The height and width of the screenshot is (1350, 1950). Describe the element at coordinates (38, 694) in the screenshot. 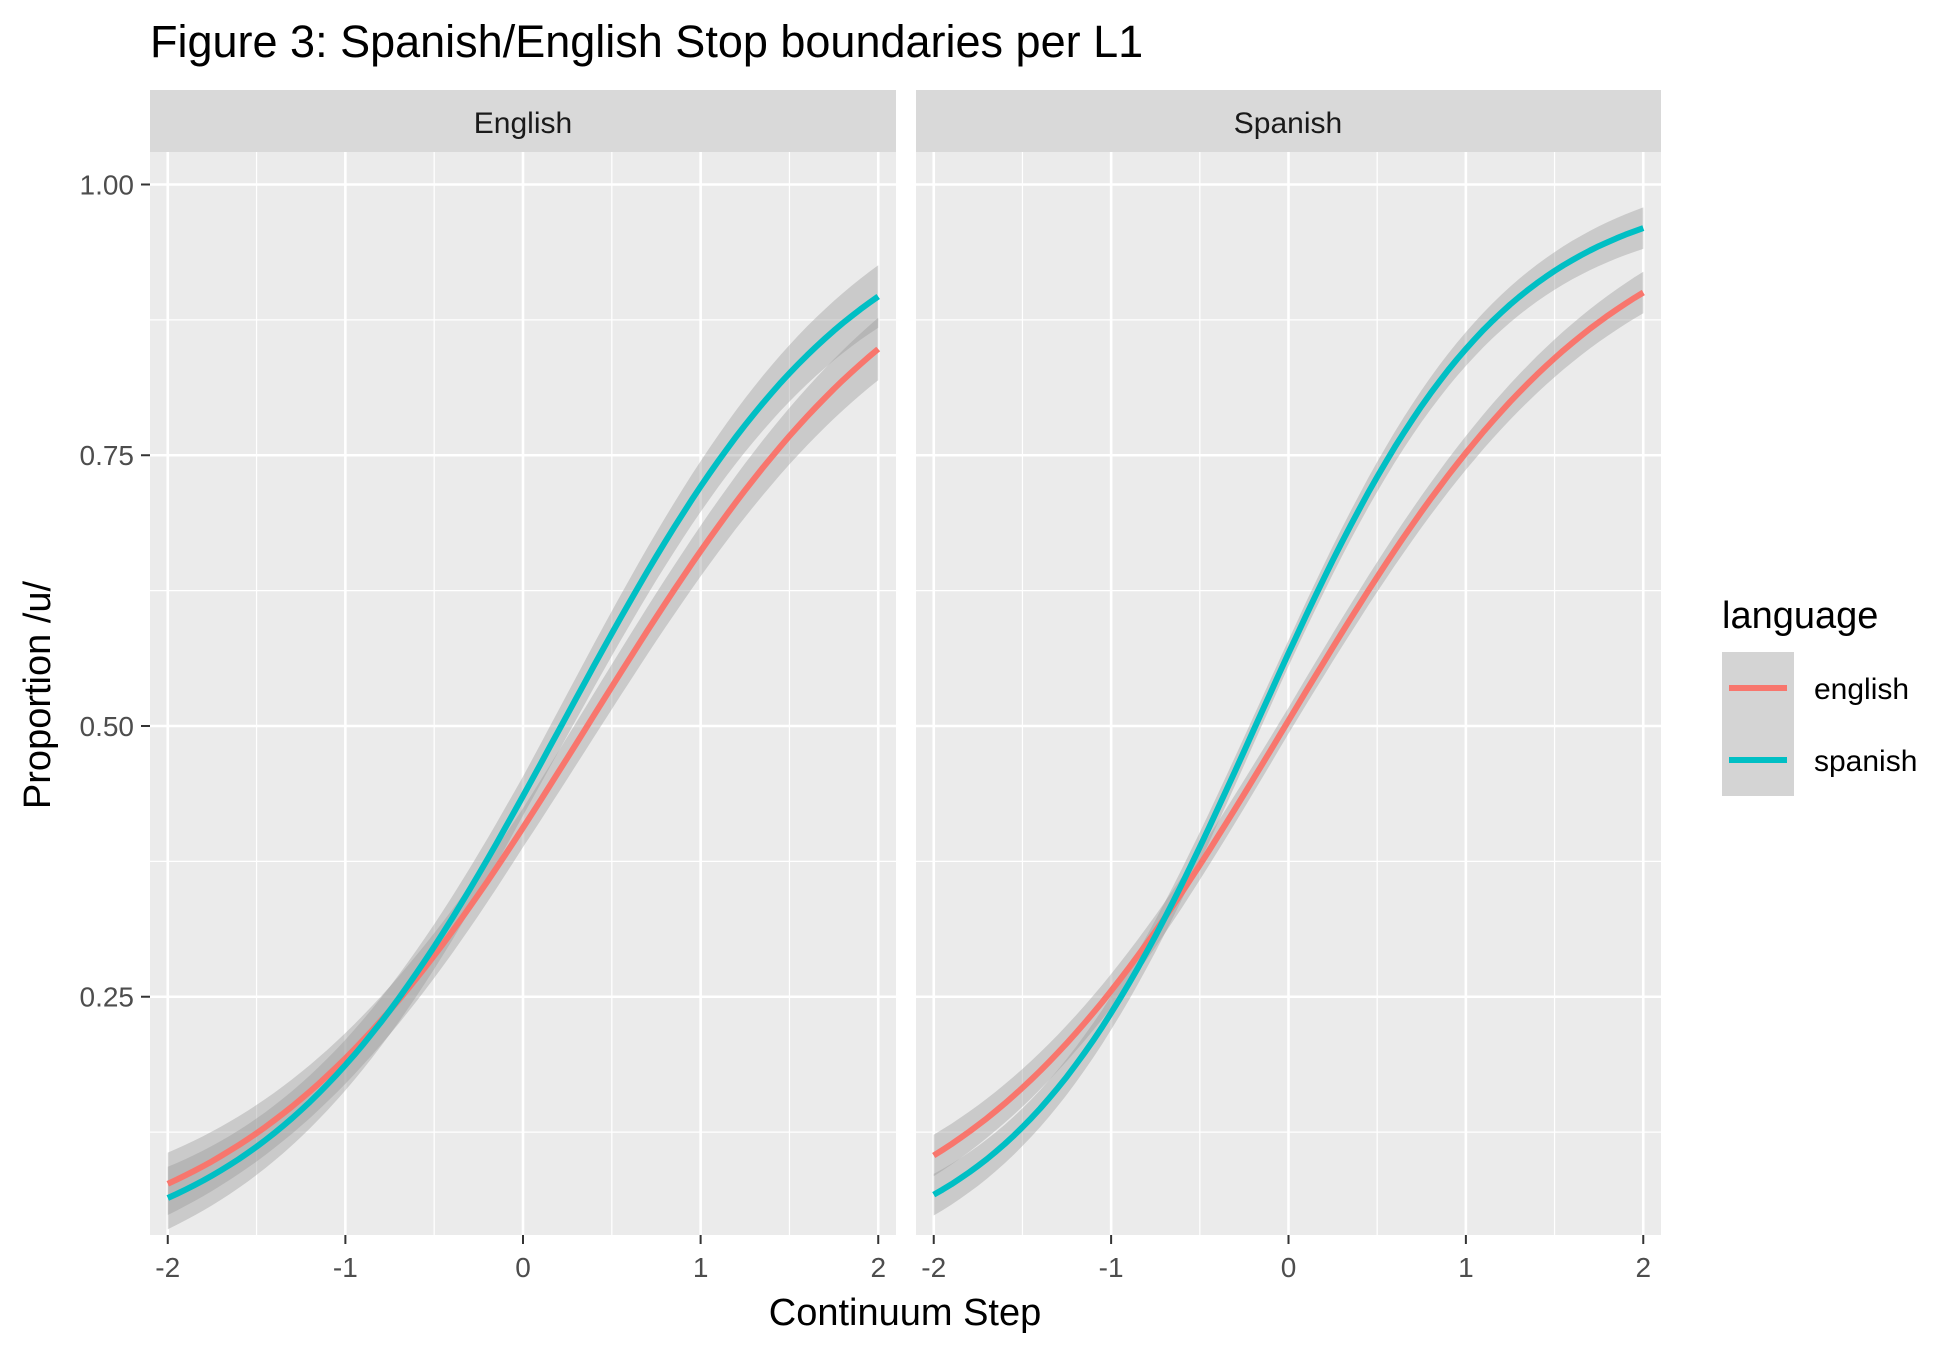

I see `y-axis-title: Proportion /u/` at that location.